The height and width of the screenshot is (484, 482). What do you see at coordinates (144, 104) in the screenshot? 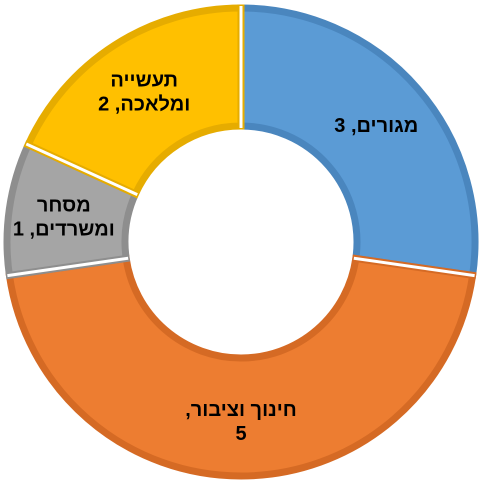
I see `slice-data-label-line: ומלאכה, 2` at bounding box center [144, 104].